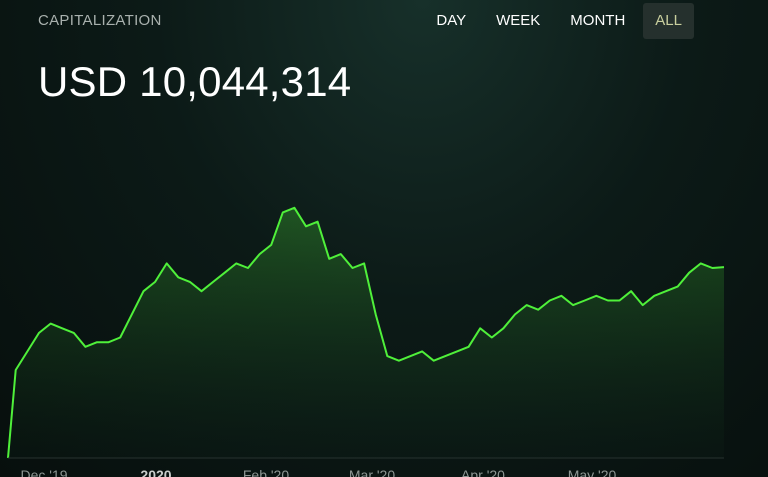 The width and height of the screenshot is (768, 477). Describe the element at coordinates (592, 472) in the screenshot. I see `x-tick-label: May '20` at that location.